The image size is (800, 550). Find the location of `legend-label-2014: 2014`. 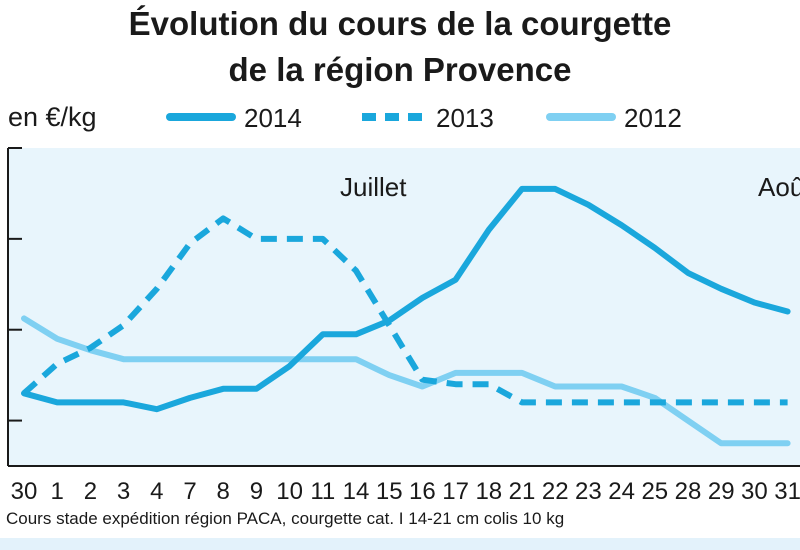

legend-label-2014: 2014 is located at coordinates (273, 118).